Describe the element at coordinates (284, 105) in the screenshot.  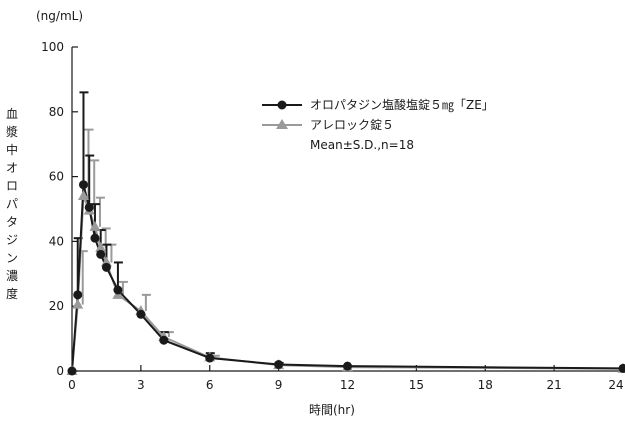
I see `legend-marker-circle` at that location.